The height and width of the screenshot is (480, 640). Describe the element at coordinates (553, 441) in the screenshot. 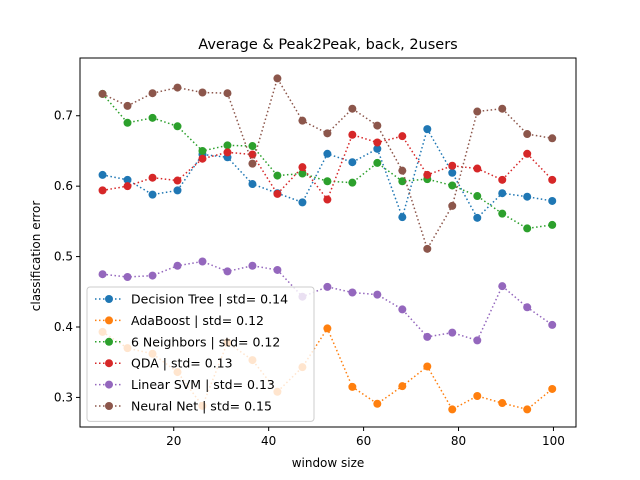

I see `x-tick-label: 100` at that location.